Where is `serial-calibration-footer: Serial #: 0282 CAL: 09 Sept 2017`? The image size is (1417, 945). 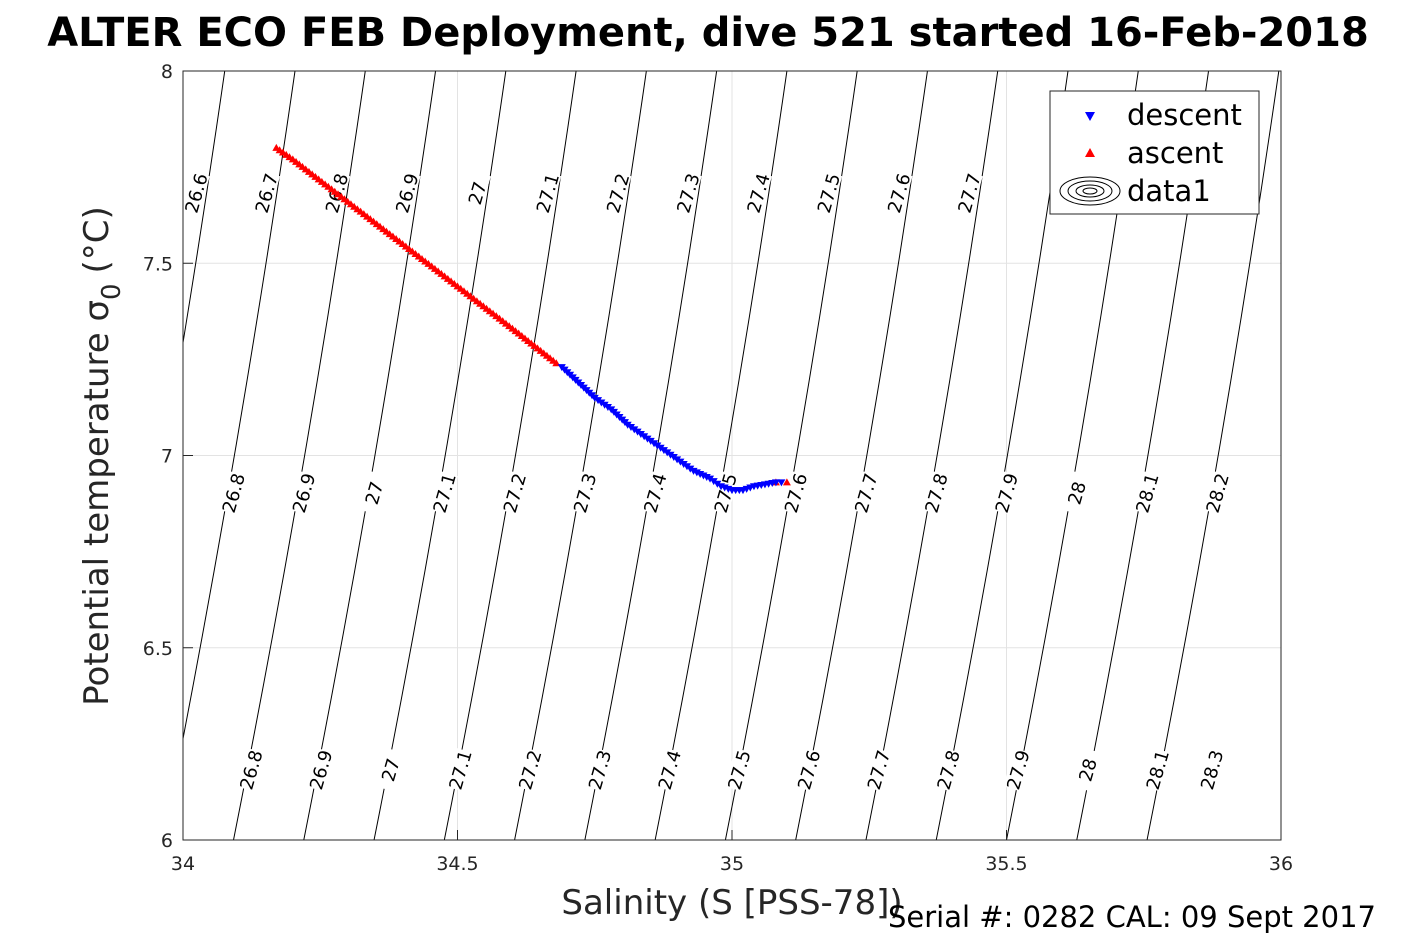
serial-calibration-footer: Serial #: 0282 CAL: 09 Sept 2017 is located at coordinates (1132, 917).